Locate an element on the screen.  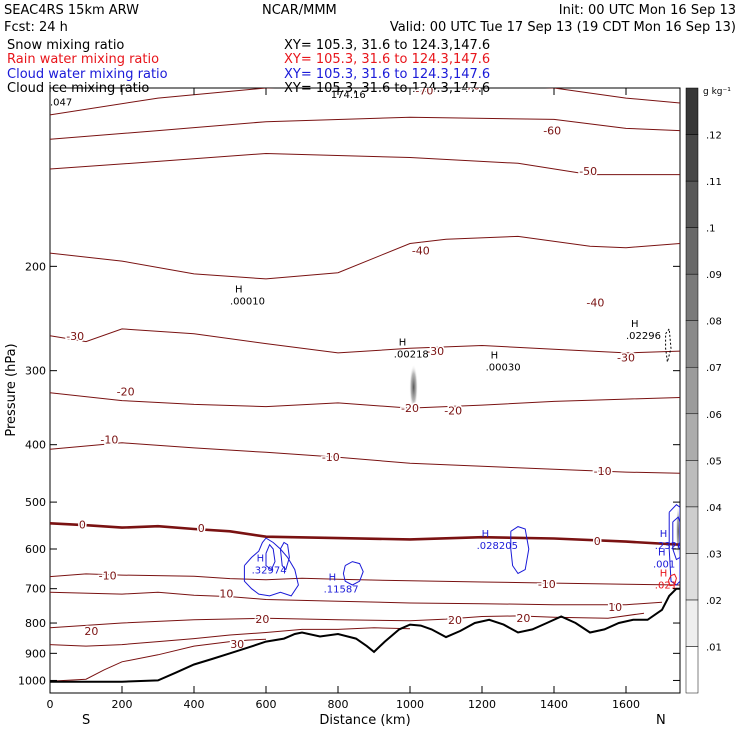
colorbar-tick-label-2: .03 is located at coordinates (714, 554).